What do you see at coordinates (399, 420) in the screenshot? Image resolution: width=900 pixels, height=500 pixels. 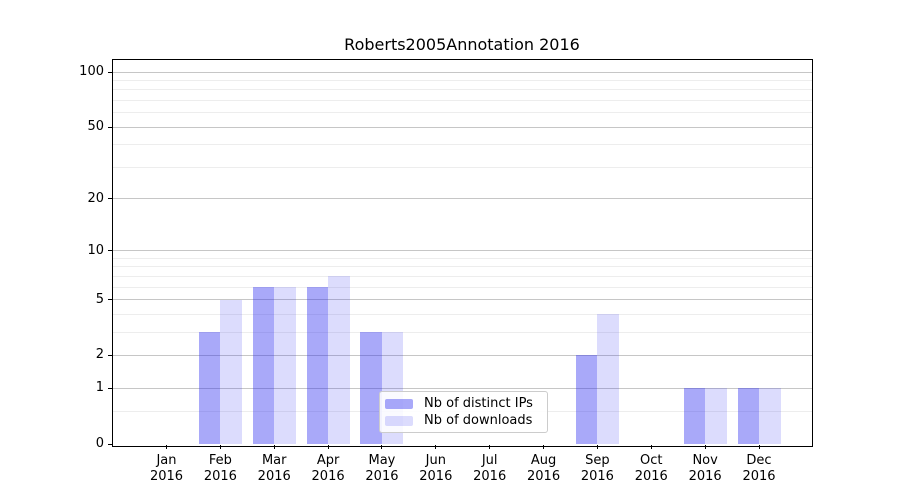 I see `legend-swatch-downloads` at bounding box center [399, 420].